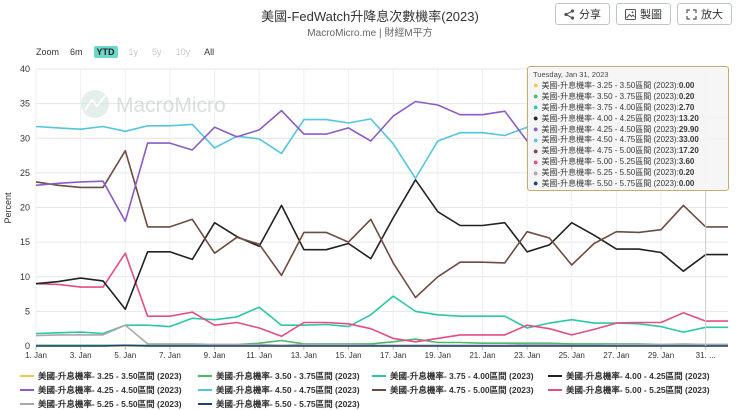 This screenshot has width=740, height=410. Describe the element at coordinates (590, 15) in the screenshot. I see `share-label: 分享` at that location.